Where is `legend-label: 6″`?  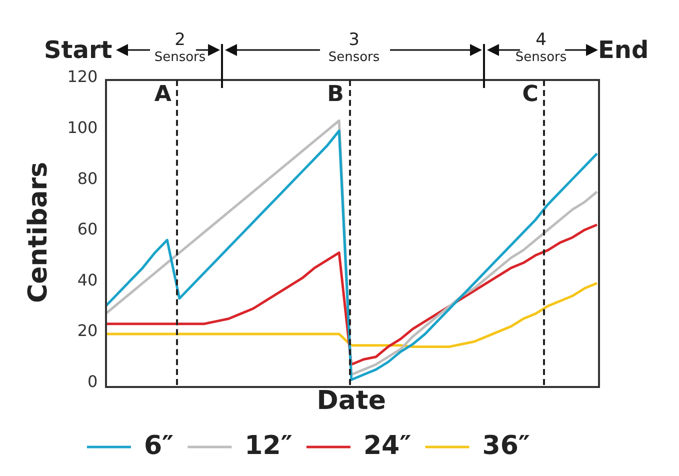
legend-label: 6″ is located at coordinates (159, 445).